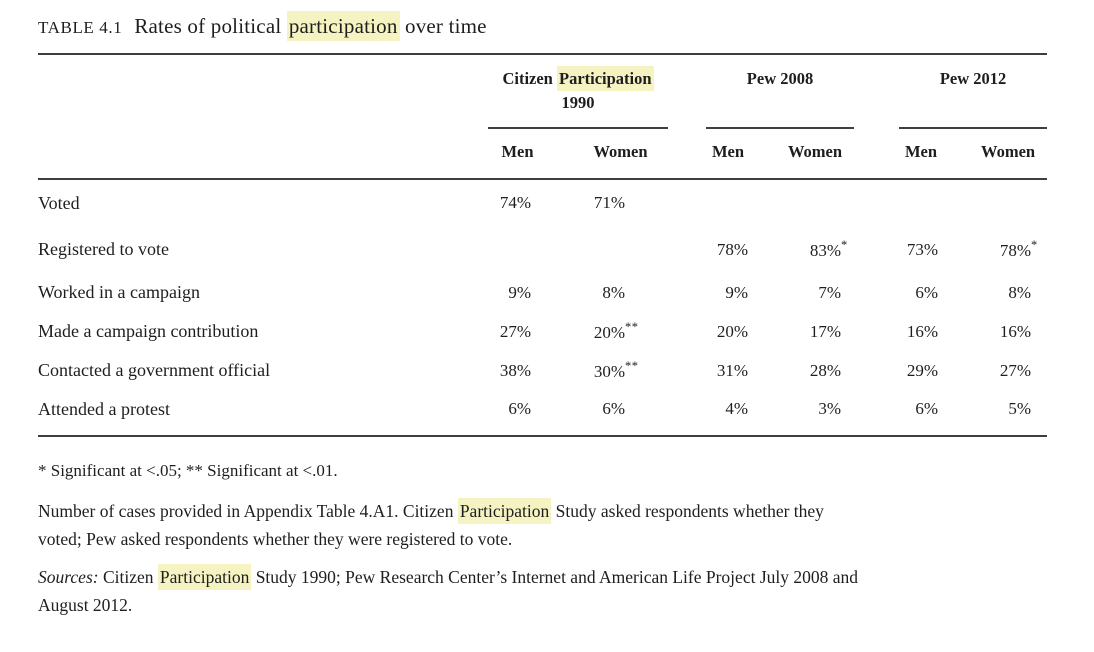 This screenshot has width=1094, height=652. What do you see at coordinates (59, 202) in the screenshot?
I see `row-label: Voted` at bounding box center [59, 202].